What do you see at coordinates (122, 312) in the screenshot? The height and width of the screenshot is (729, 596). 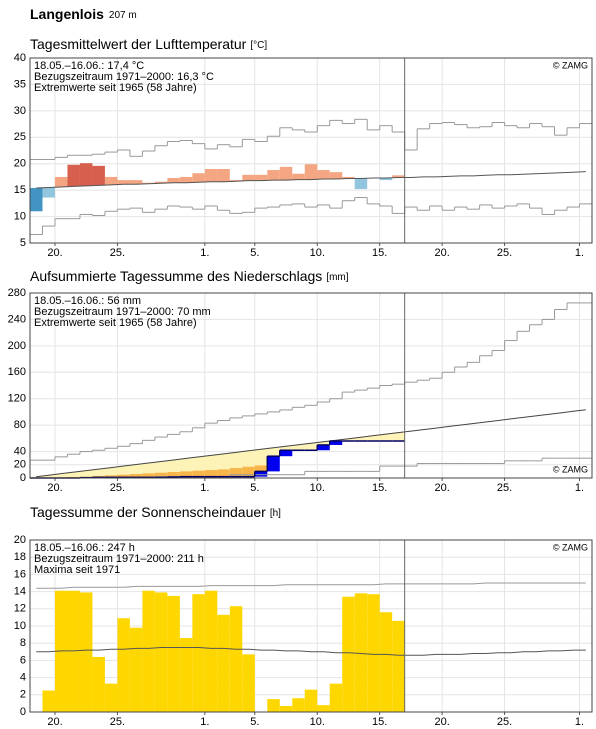 I see `info-line: Bezugszeitraum 1971–2000: 70 mm` at bounding box center [122, 312].